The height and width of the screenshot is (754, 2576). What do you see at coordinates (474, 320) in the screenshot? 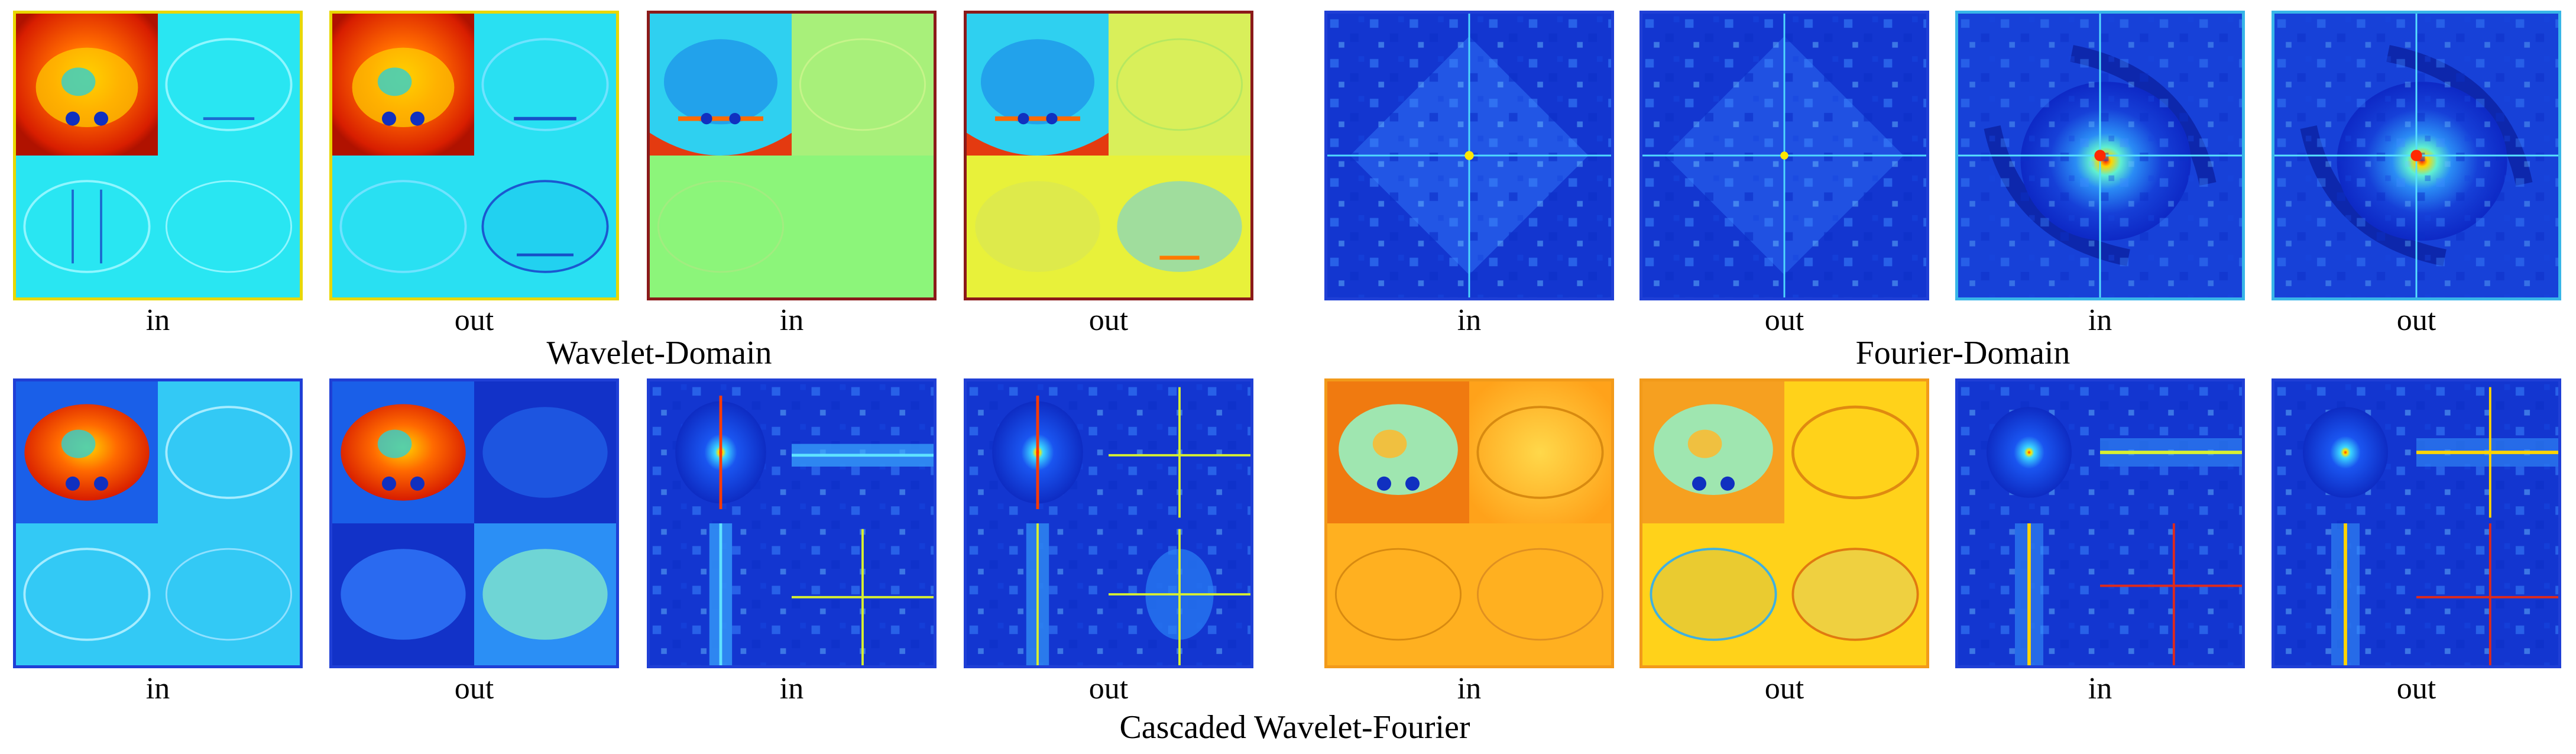
I see `wavelet-panel-2-label: out` at bounding box center [474, 320].